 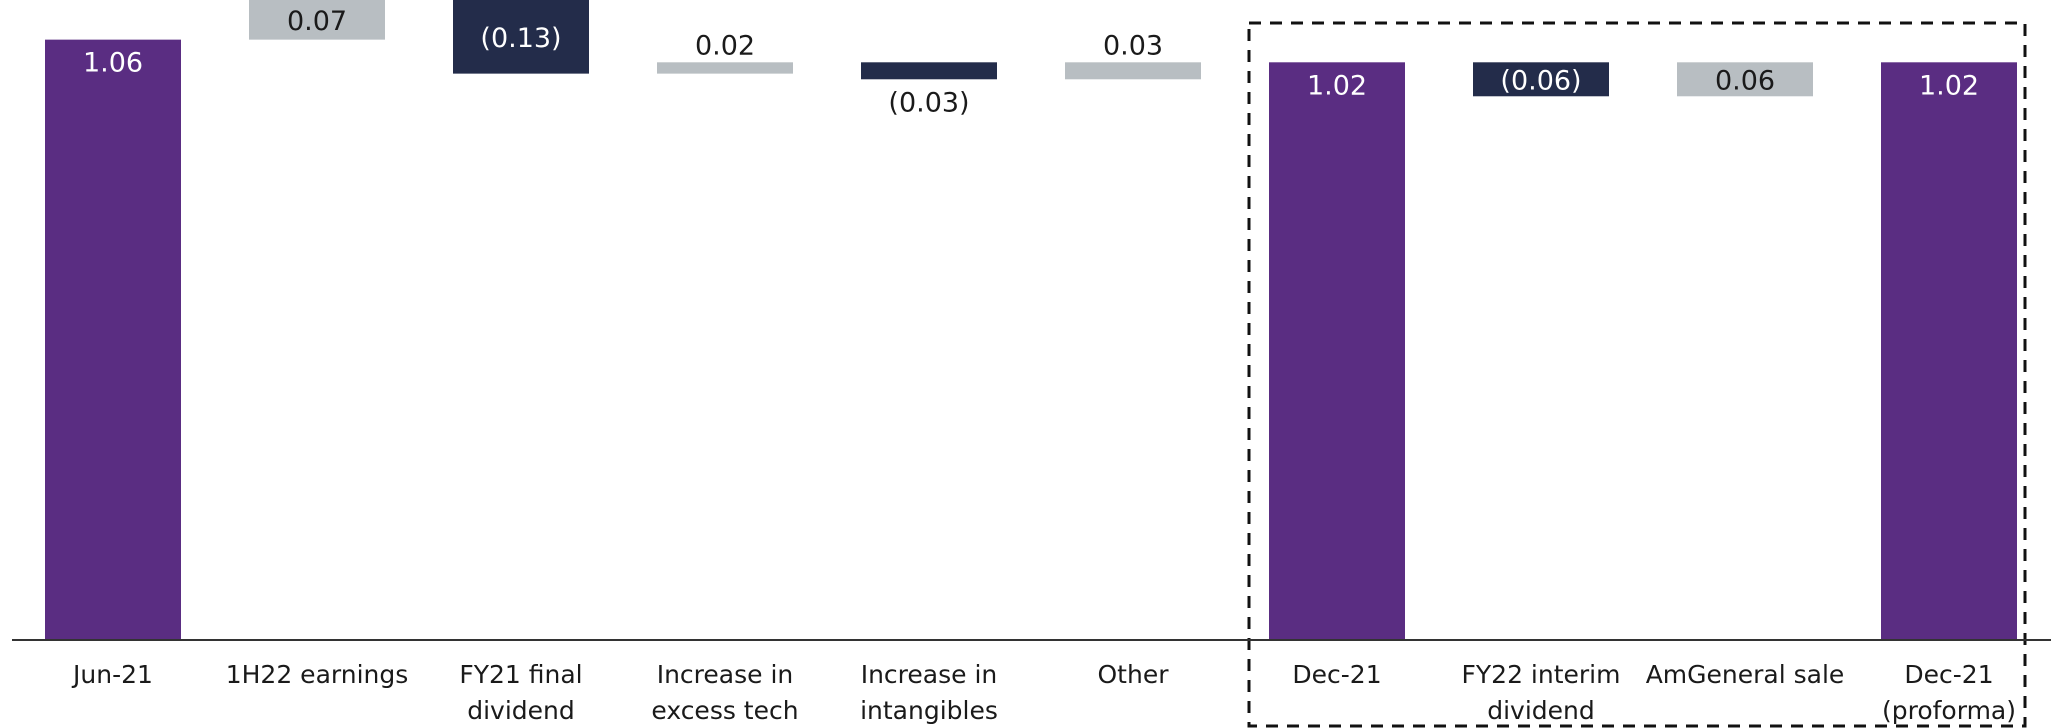 What do you see at coordinates (112, 674) in the screenshot?
I see `x-tick-label-1: Jun-21` at bounding box center [112, 674].